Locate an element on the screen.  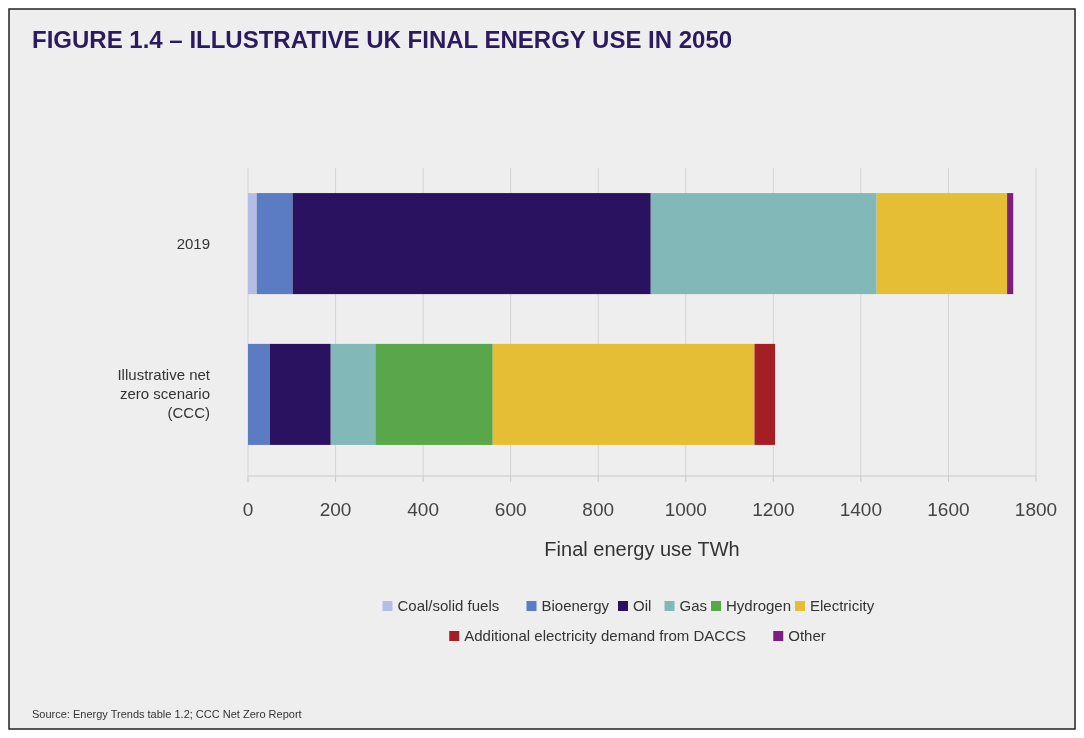
legend-label: Hydrogen is located at coordinates (759, 605).